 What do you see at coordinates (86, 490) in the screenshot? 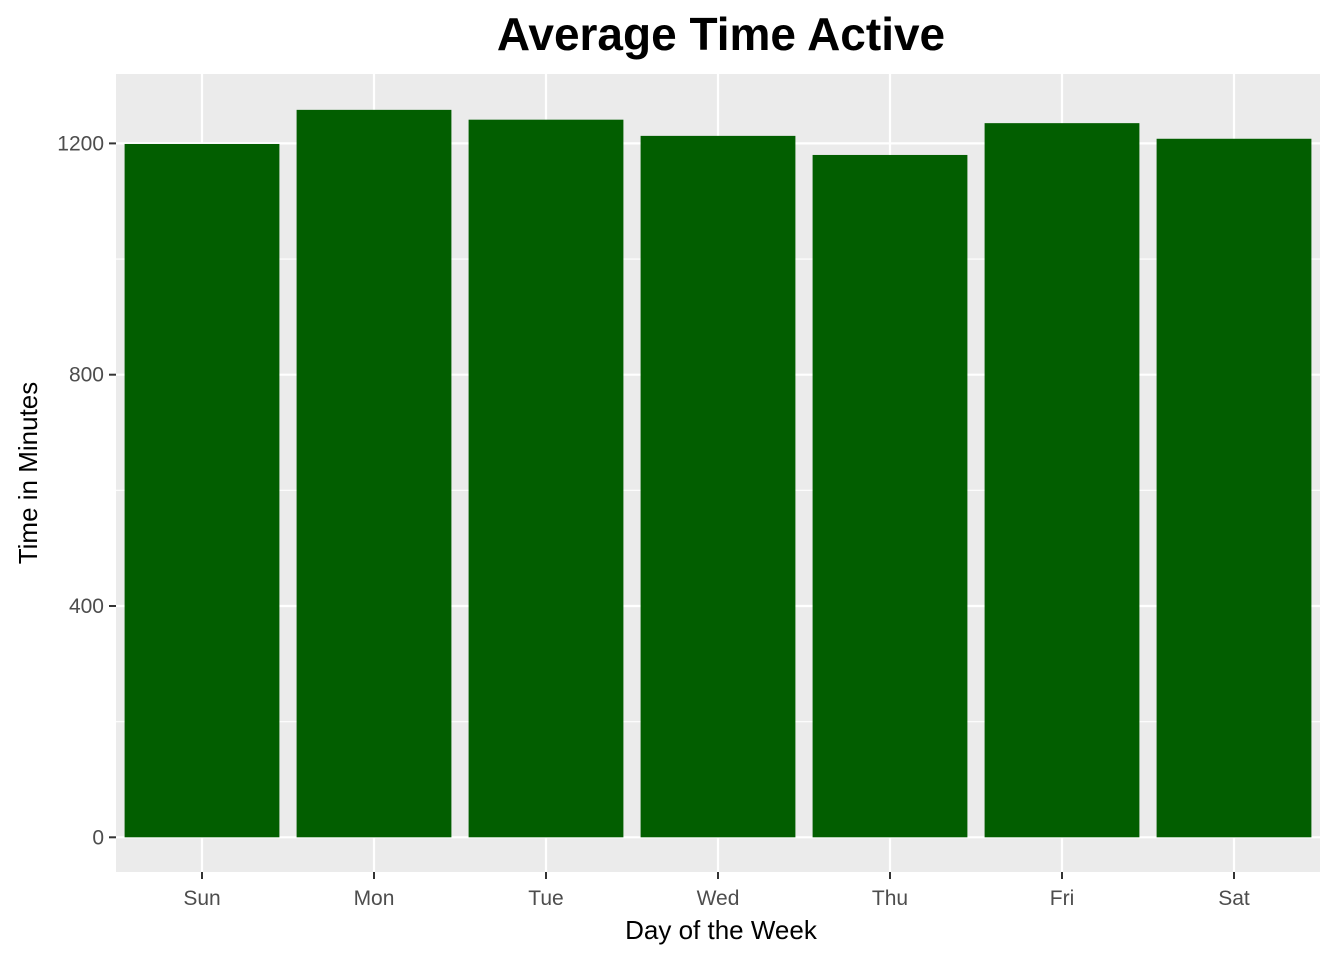
I see `y-axis: 0 400 800 1200` at bounding box center [86, 490].